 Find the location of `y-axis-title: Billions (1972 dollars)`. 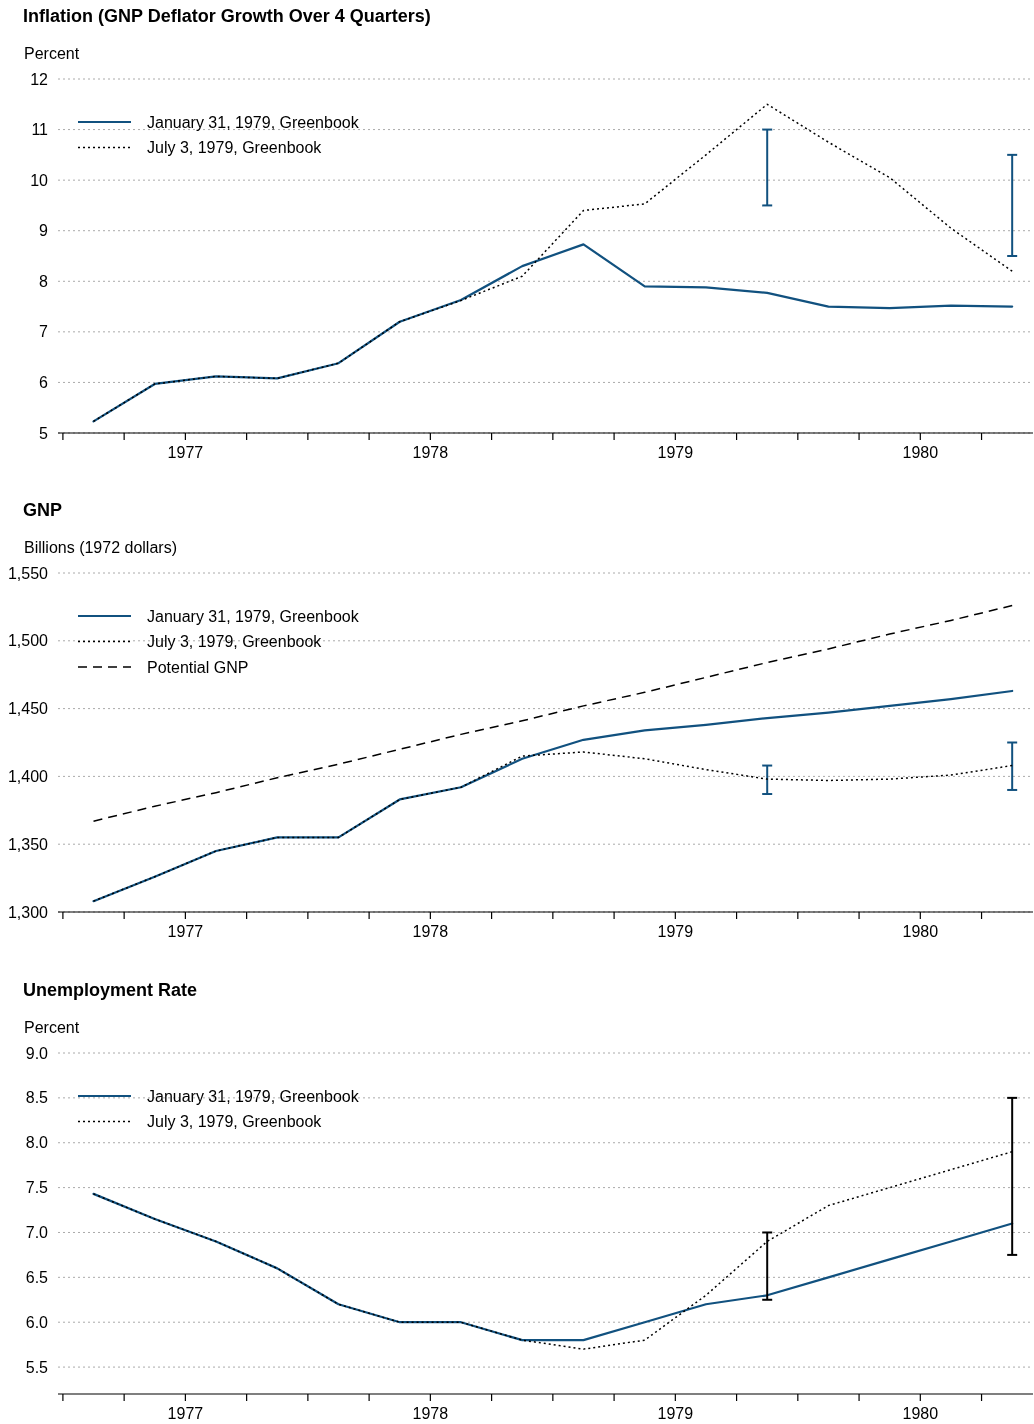

y-axis-title: Billions (1972 dollars) is located at coordinates (100, 547).